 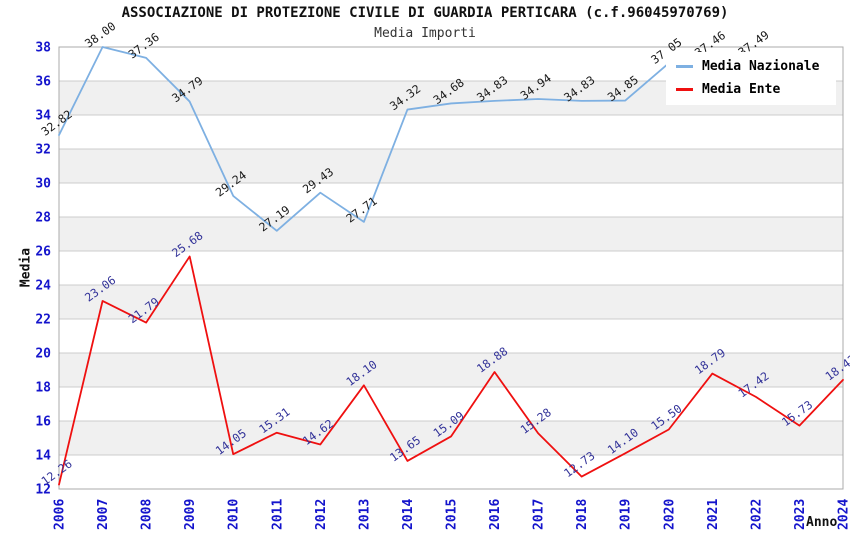 I want to click on legend-label-media-ente: Media Ente, so click(x=741, y=89).